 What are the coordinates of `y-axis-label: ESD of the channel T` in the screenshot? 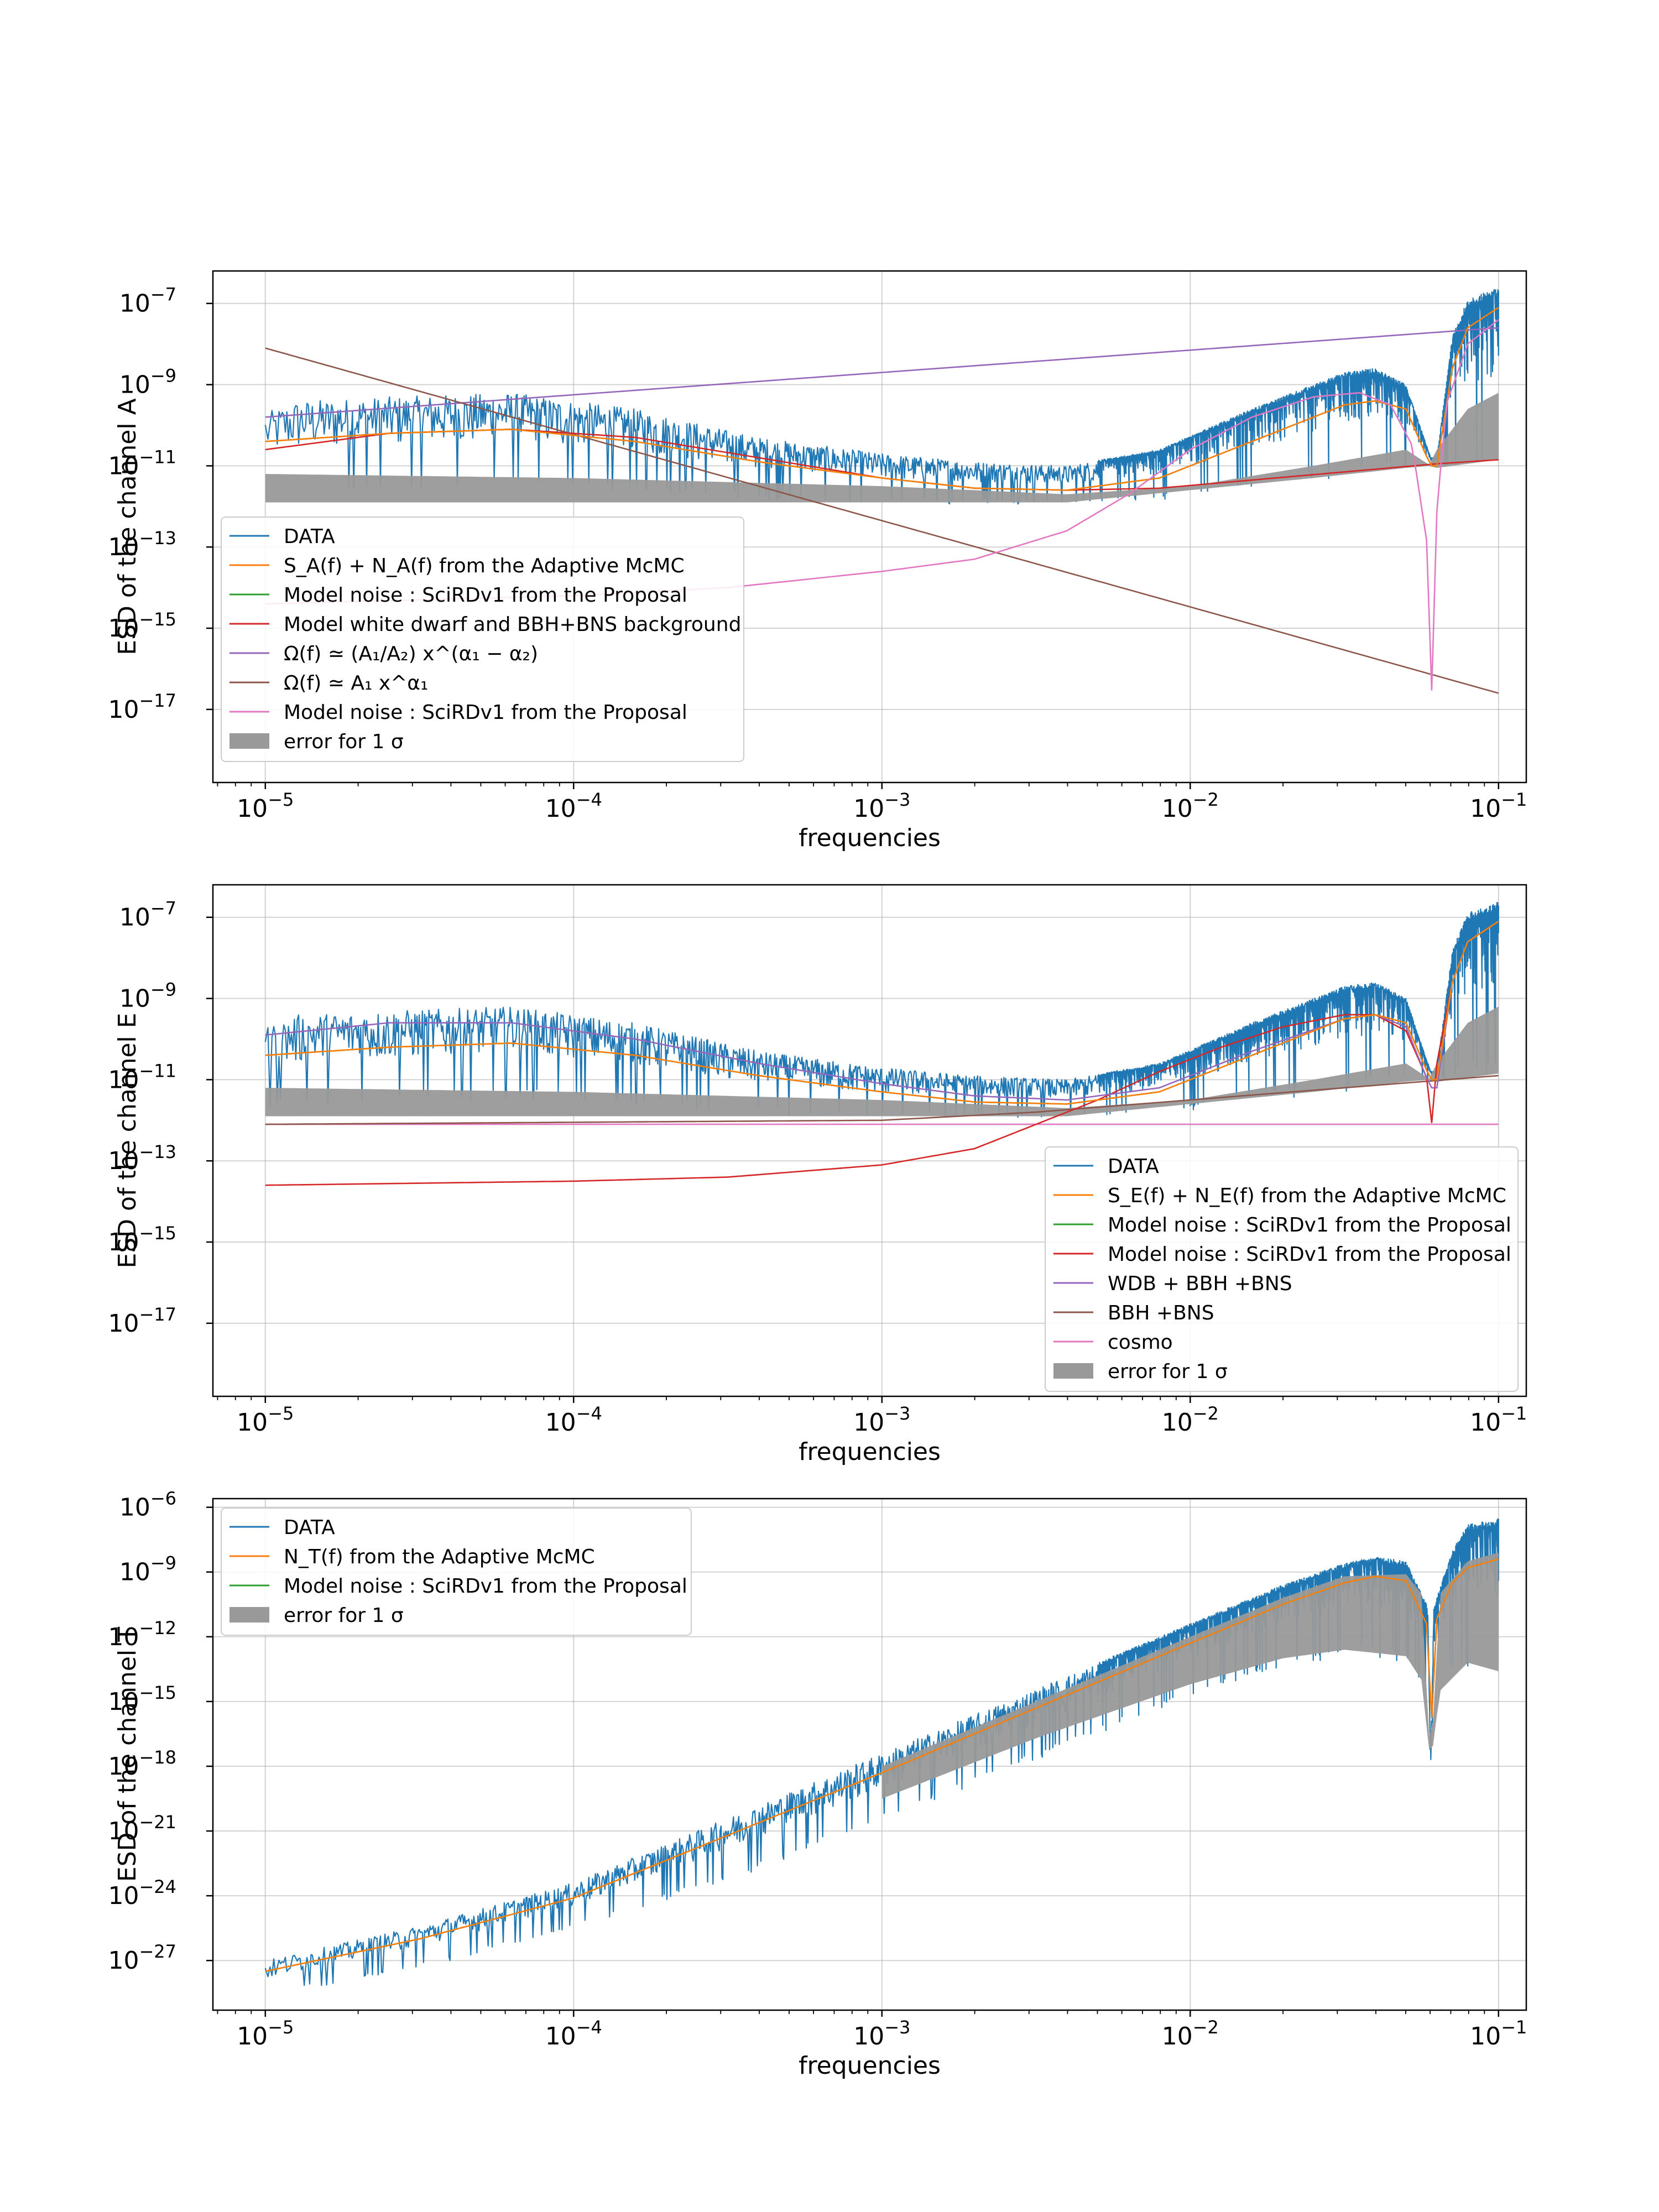 It's located at (128, 1755).